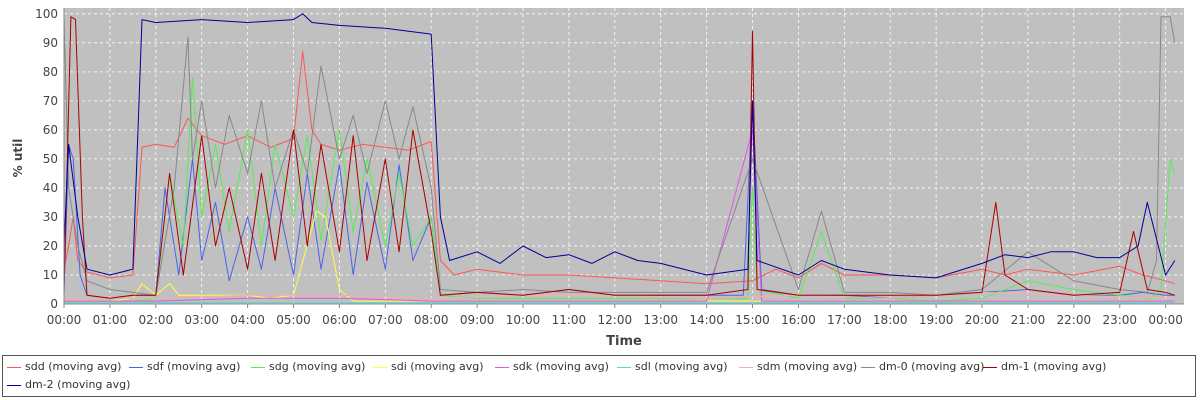  What do you see at coordinates (706, 320) in the screenshot?
I see `x-tick-label: 14:00` at bounding box center [706, 320].